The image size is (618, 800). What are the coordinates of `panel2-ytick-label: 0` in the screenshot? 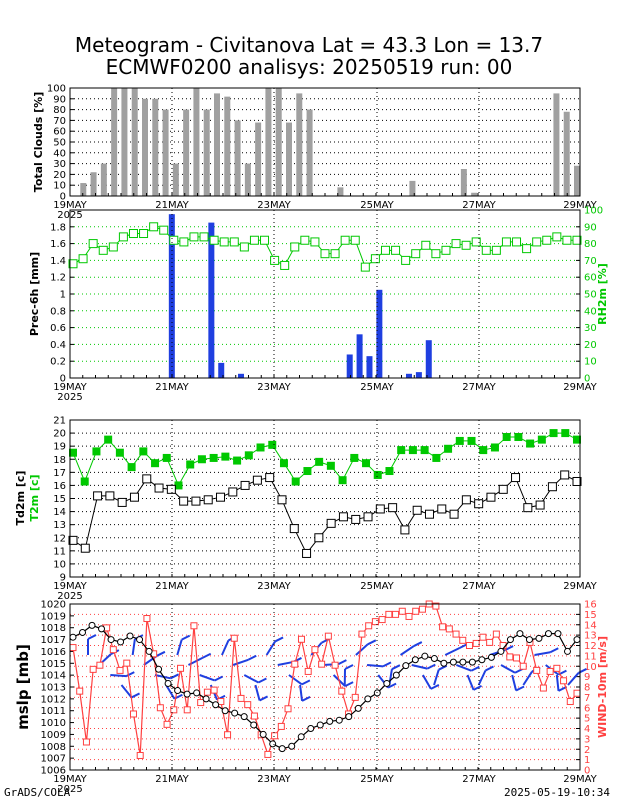 It's located at (63, 379).